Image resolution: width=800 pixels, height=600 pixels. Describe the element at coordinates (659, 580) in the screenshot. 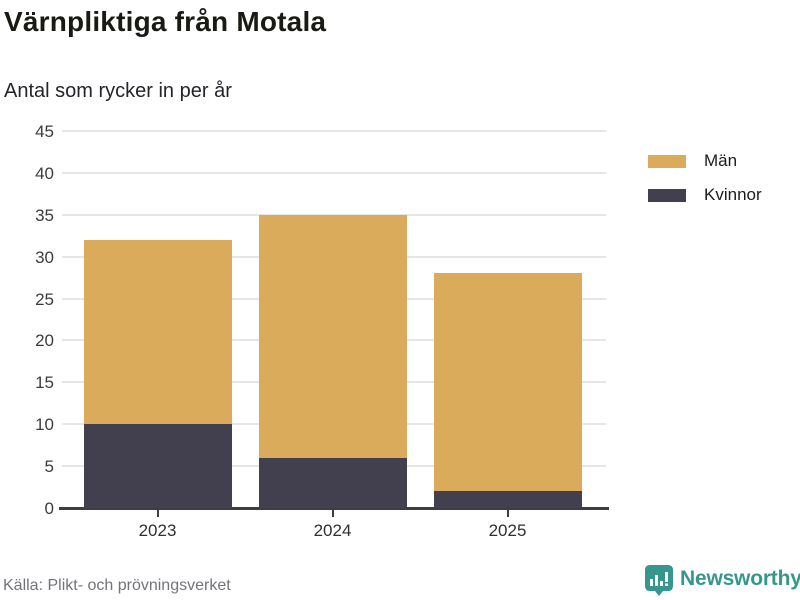

I see `newsworthy-bubble-chart-icon` at that location.